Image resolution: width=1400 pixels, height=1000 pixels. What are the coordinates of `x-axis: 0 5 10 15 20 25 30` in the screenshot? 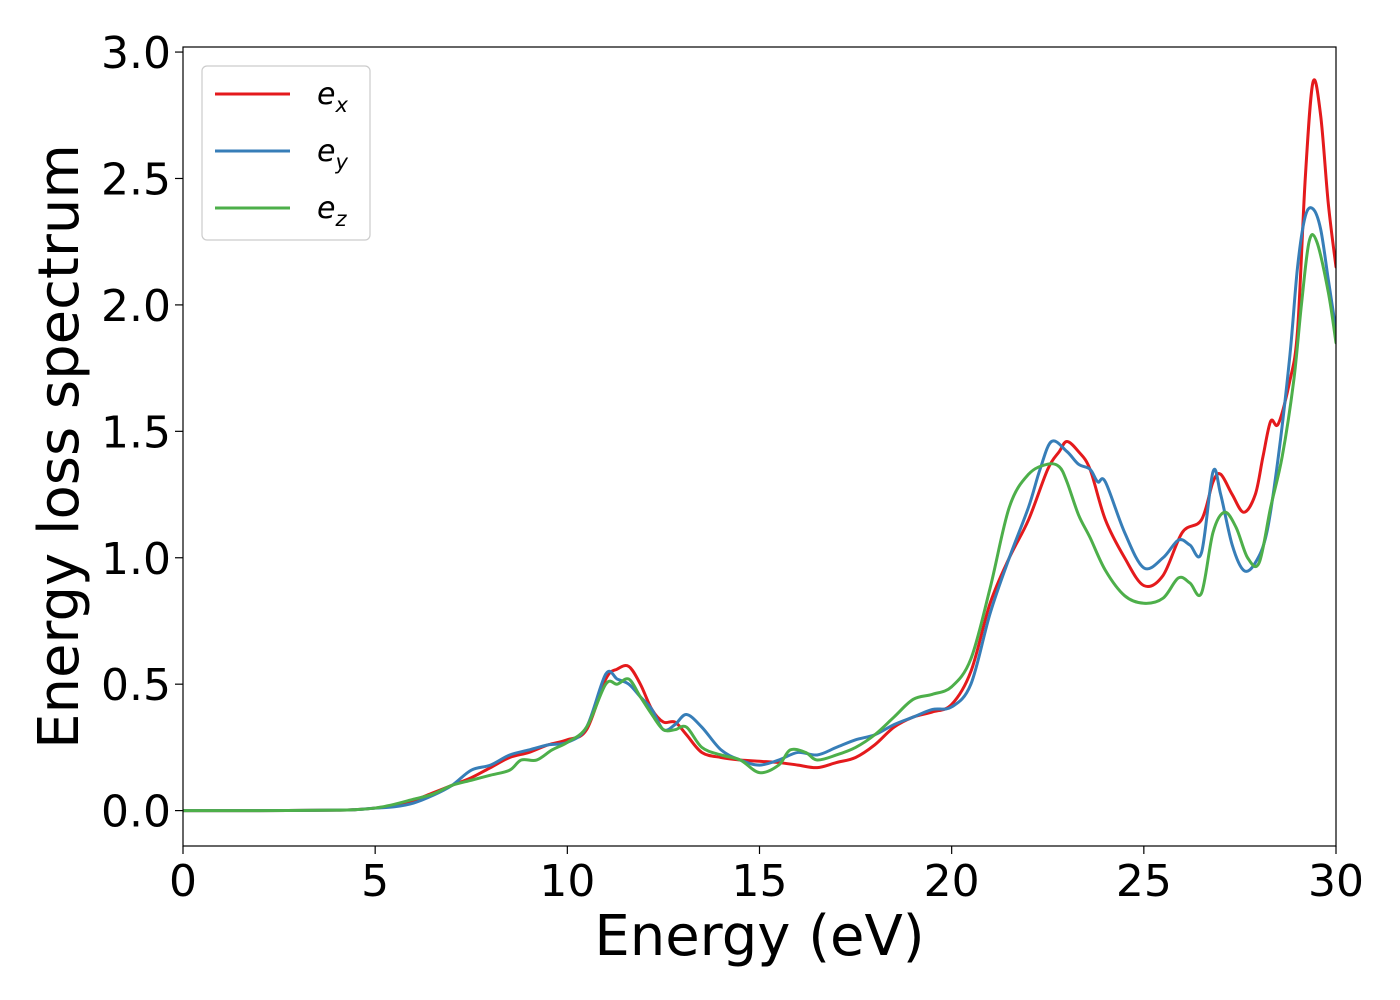 It's located at (766, 876).